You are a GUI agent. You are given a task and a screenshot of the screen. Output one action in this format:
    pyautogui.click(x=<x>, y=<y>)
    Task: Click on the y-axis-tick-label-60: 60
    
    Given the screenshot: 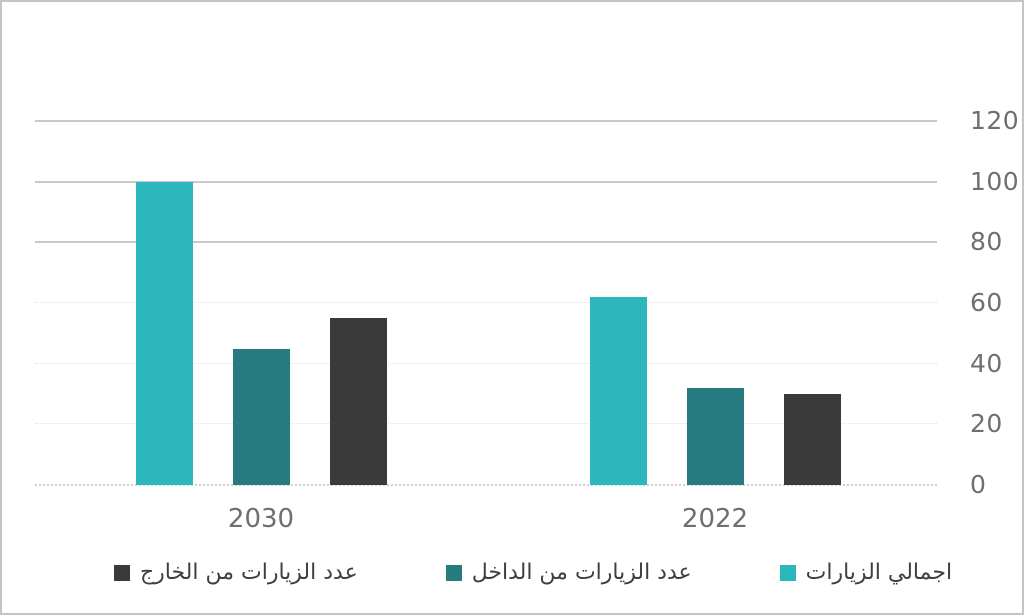 What is the action you would take?
    pyautogui.click(x=986, y=302)
    